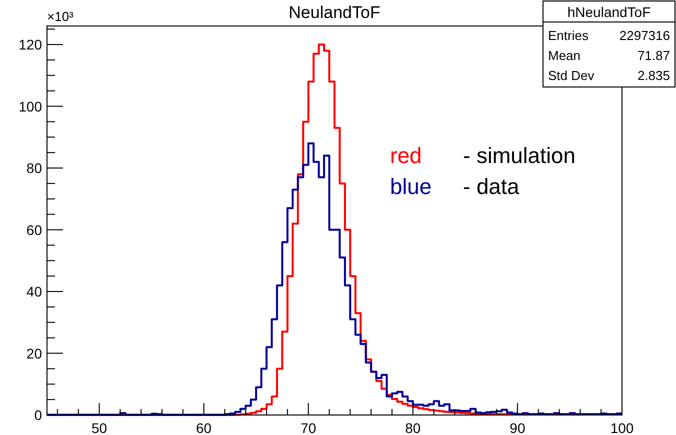  I want to click on annotation: 2297316, so click(644, 35).